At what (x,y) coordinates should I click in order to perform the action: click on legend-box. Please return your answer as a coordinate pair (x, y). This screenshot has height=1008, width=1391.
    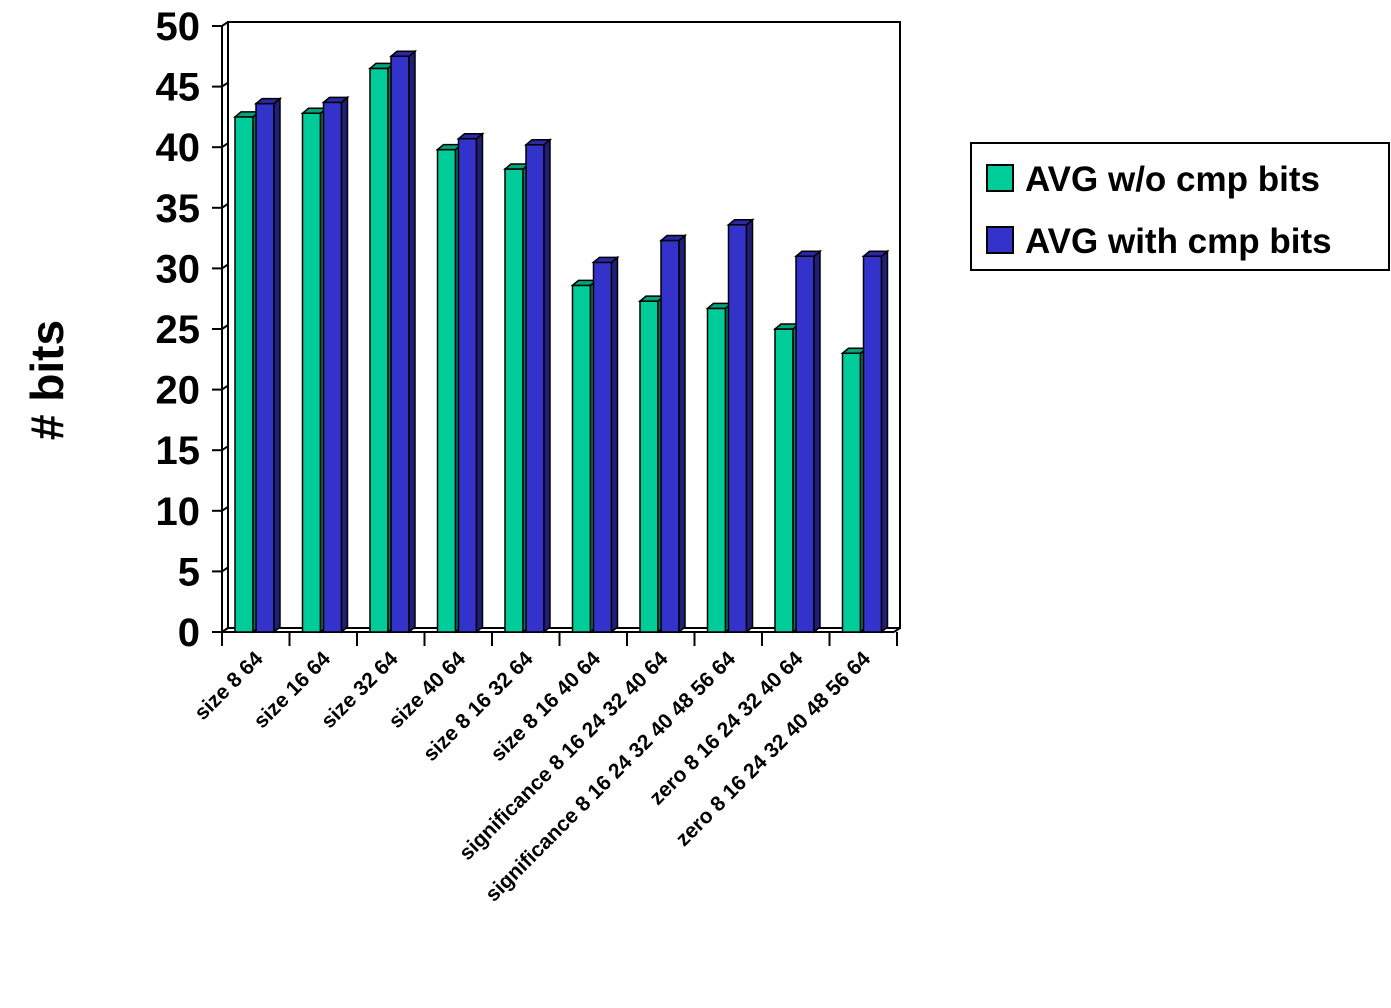
    Looking at the image, I should click on (1180, 206).